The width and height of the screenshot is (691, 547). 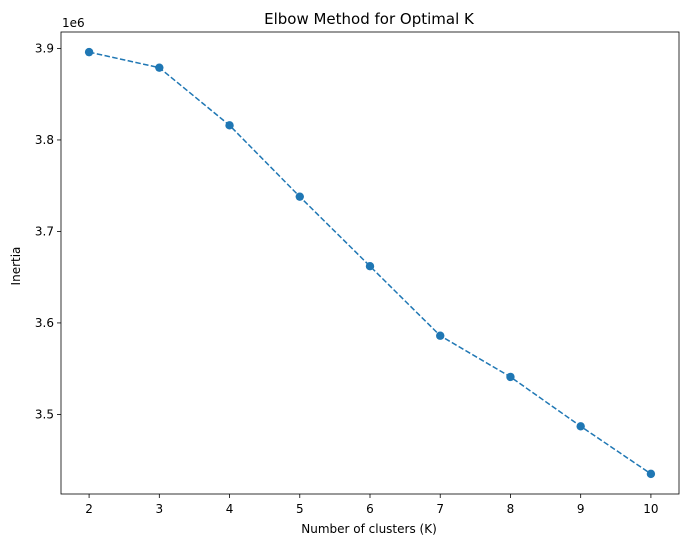 What do you see at coordinates (650, 509) in the screenshot?
I see `x-tick-label: 10` at bounding box center [650, 509].